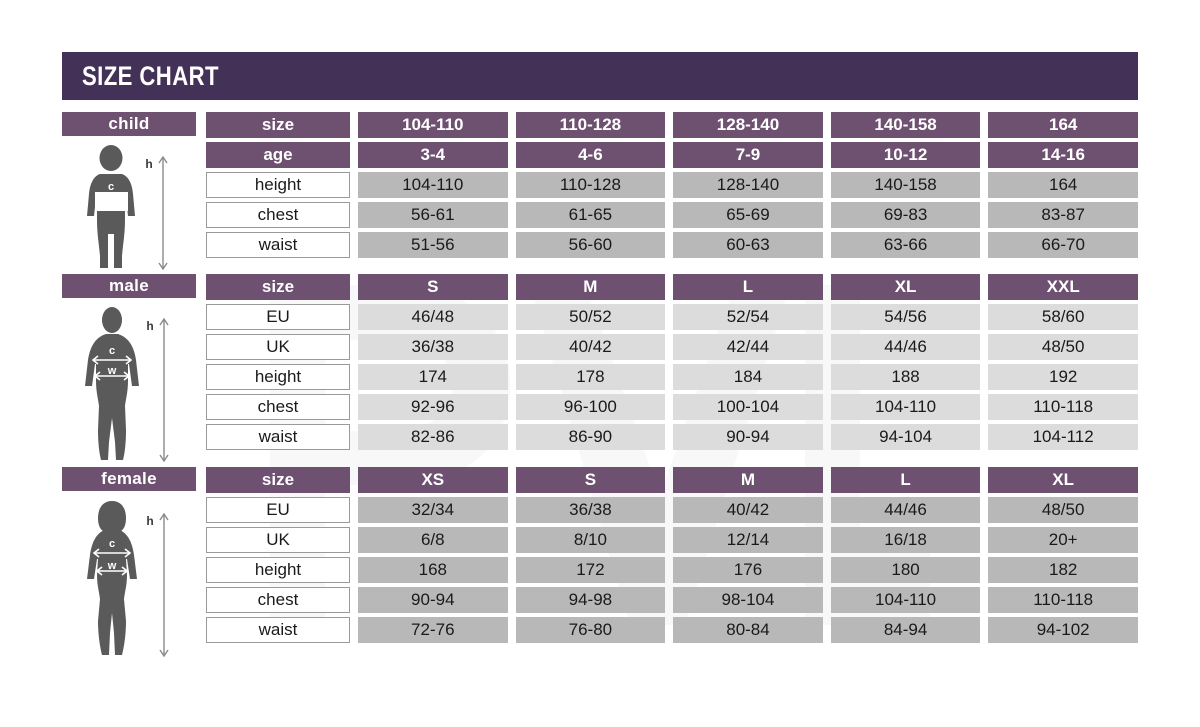 This screenshot has width=1200, height=727. Describe the element at coordinates (433, 125) in the screenshot. I see `column-header-child-0: 104-110` at that location.